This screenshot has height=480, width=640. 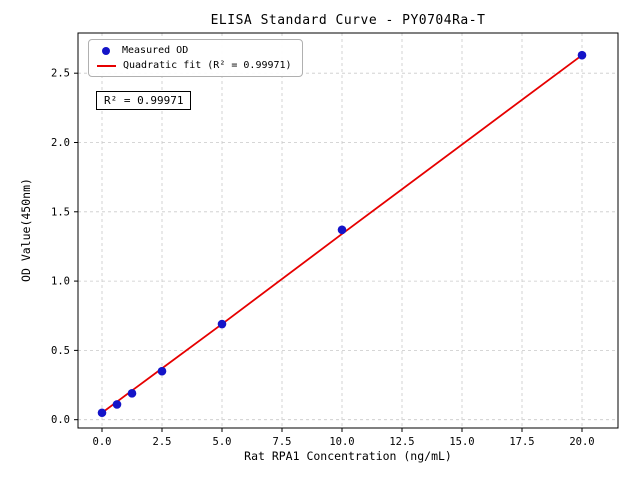 What do you see at coordinates (60, 420) in the screenshot?
I see `y-tick-label: 0.0` at bounding box center [60, 420].